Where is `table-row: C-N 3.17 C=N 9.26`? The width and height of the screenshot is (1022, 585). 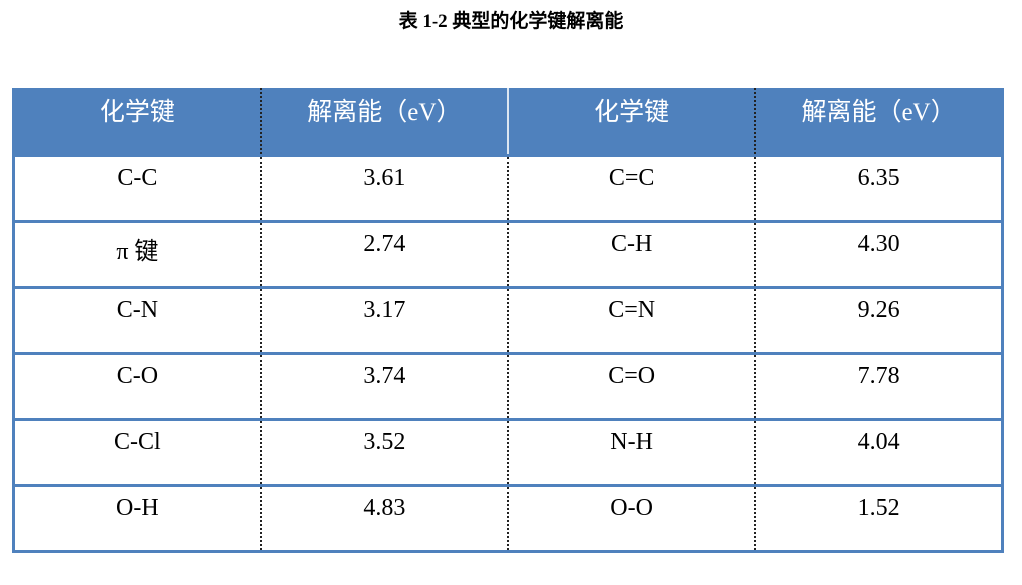
table-row: C-N 3.17 C=N 9.26 is located at coordinates (508, 319).